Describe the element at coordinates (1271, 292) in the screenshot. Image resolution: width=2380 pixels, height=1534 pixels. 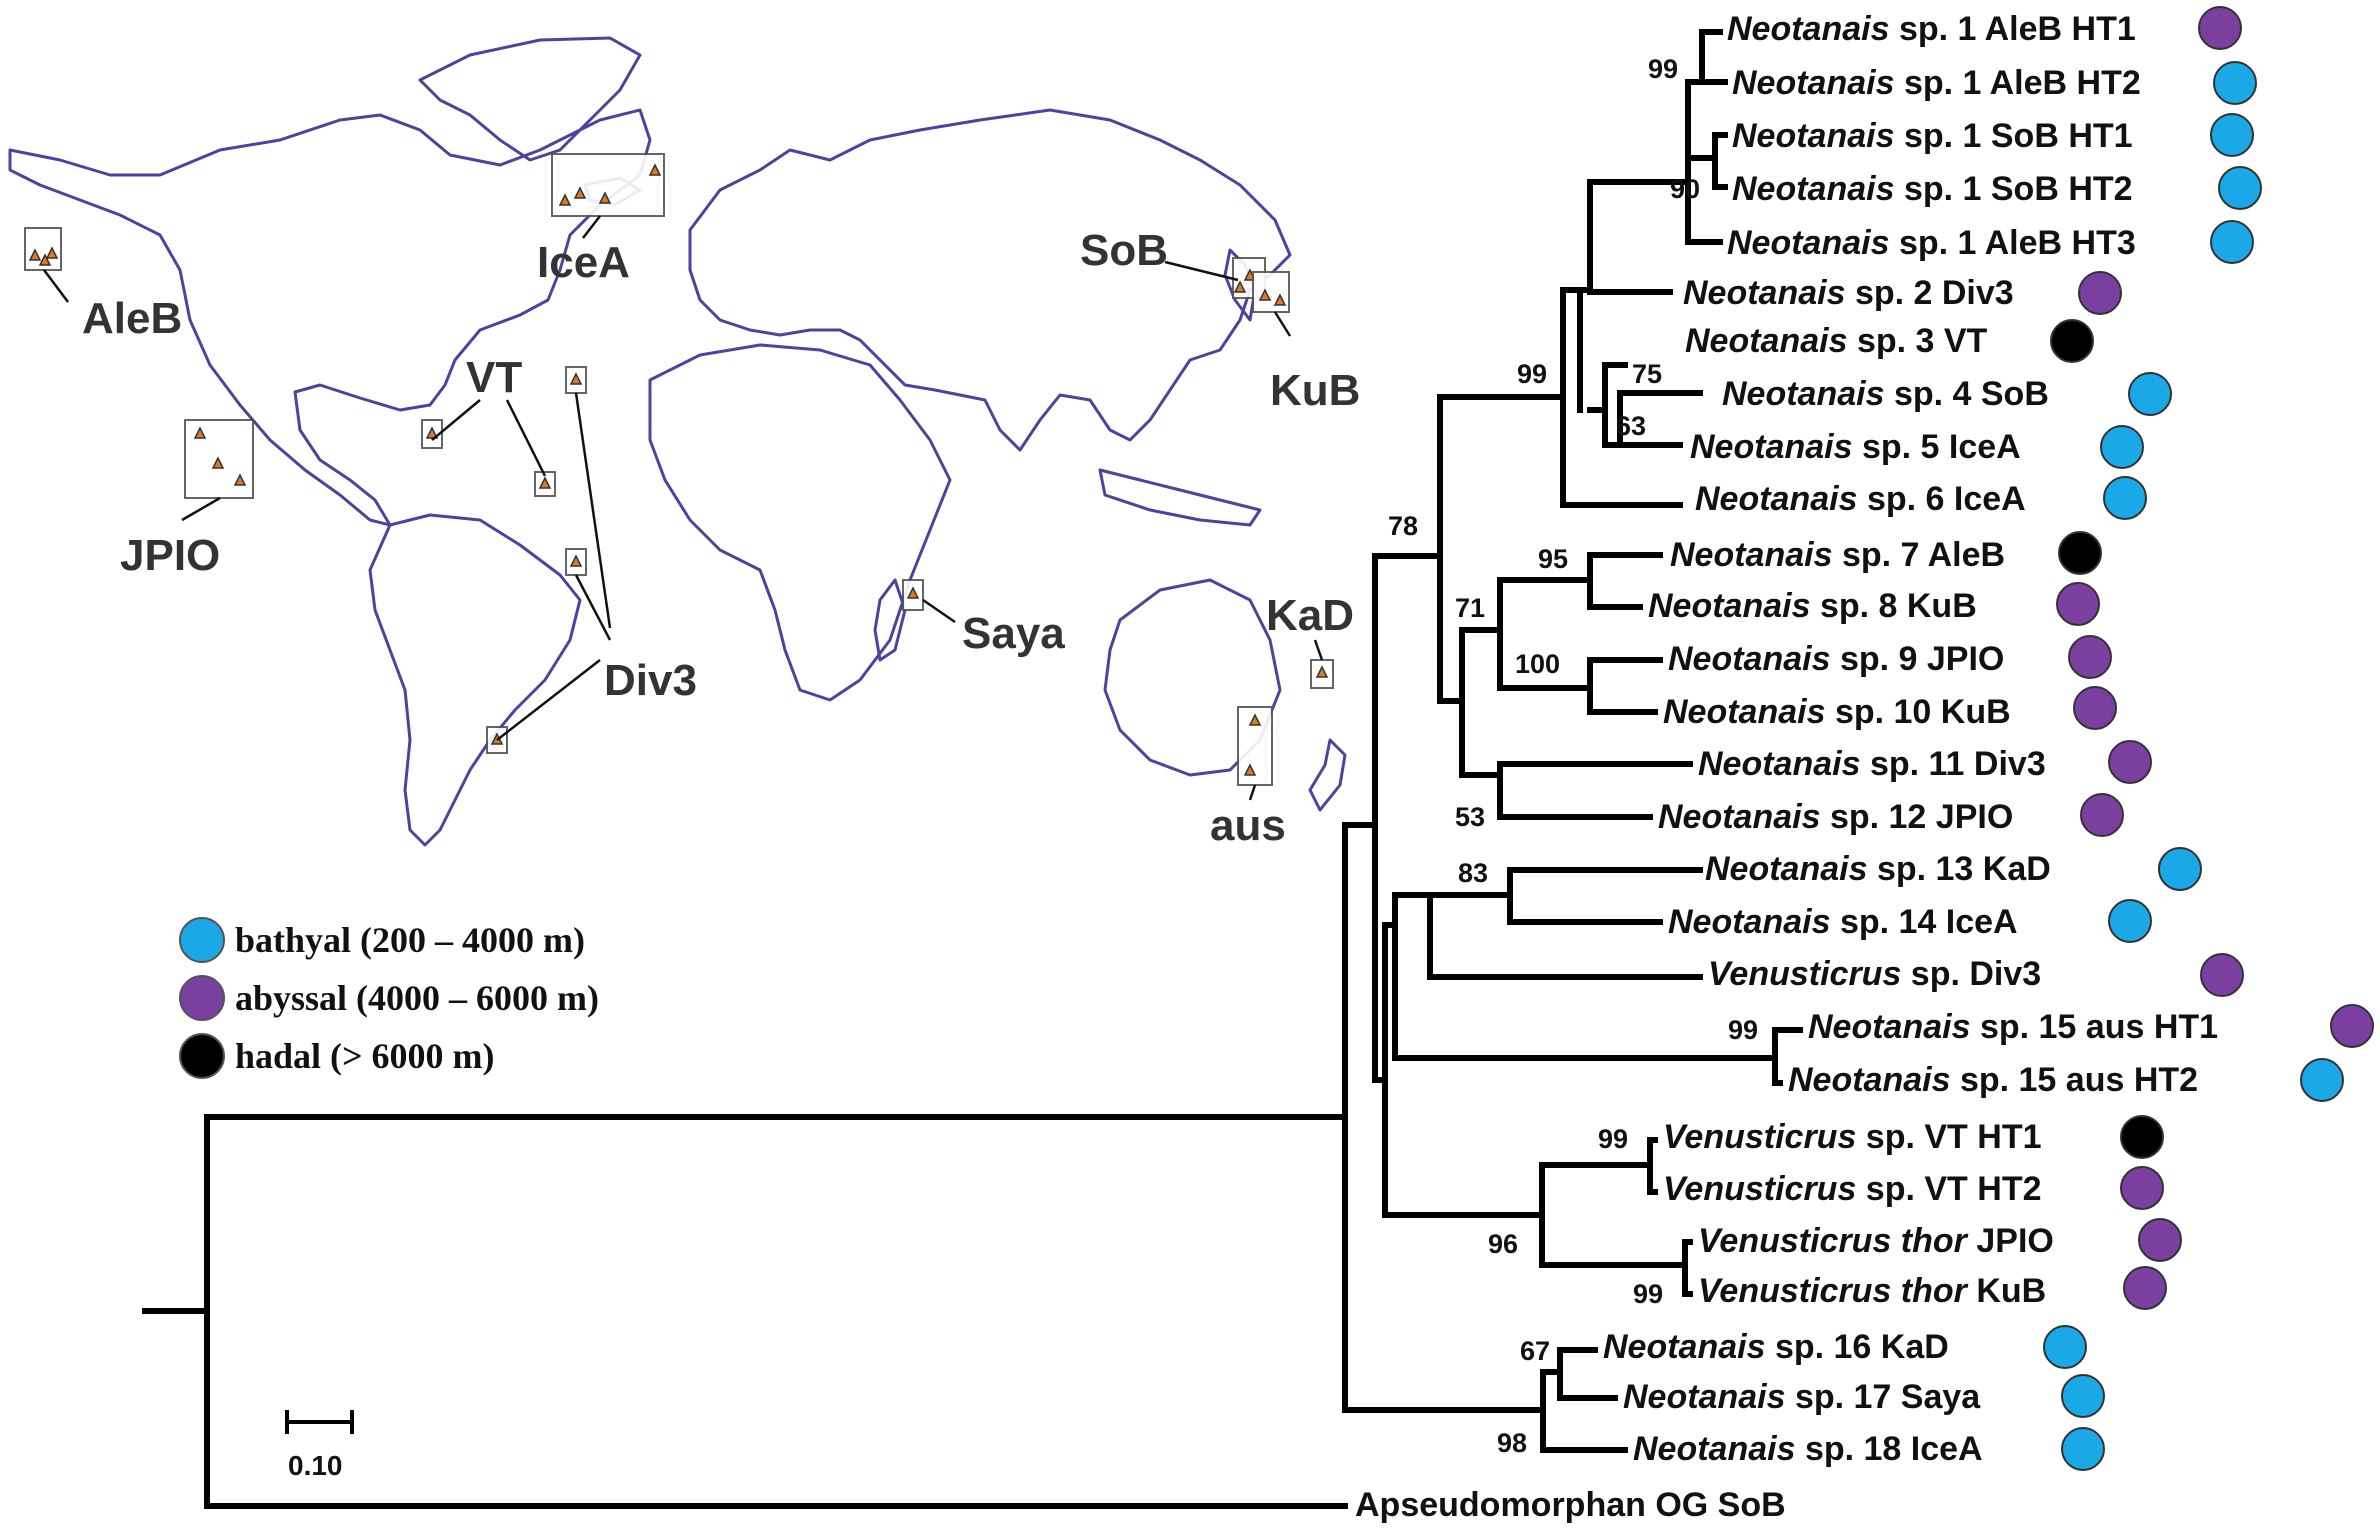
I see `site-kub` at that location.